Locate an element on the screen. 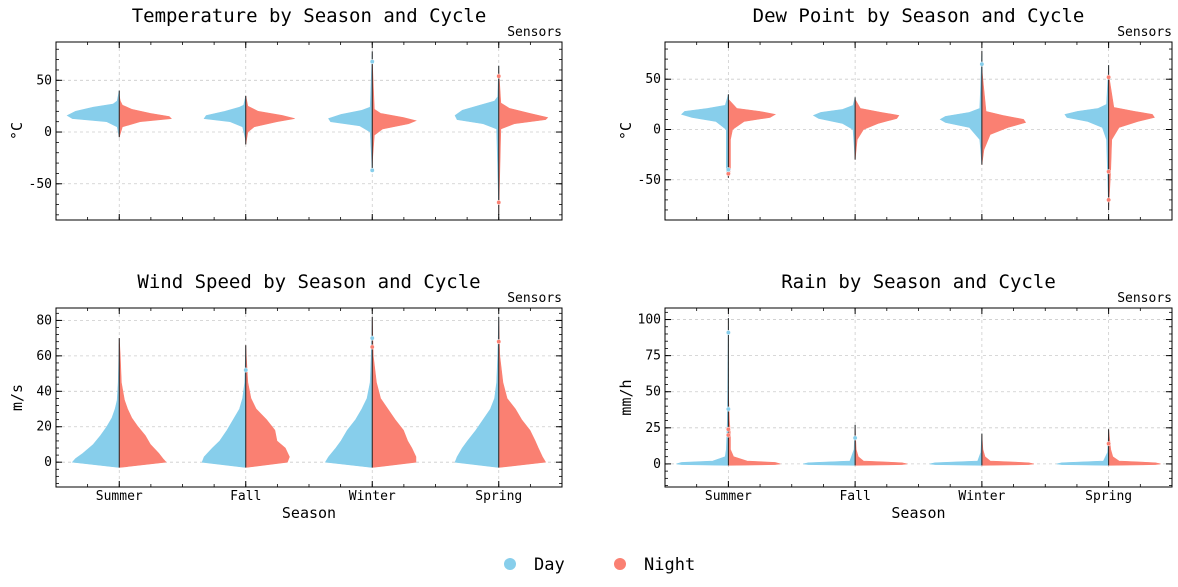  subplot-title: Temperature by Season and Cycle is located at coordinates (309, 16).